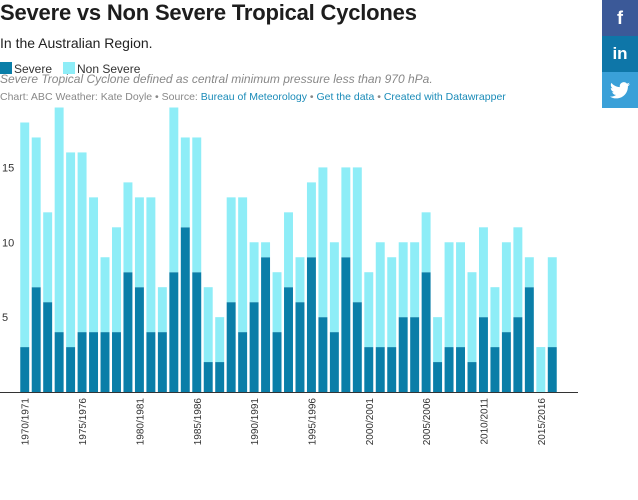  What do you see at coordinates (346, 324) in the screenshot?
I see `bar-severe-1998/1999` at bounding box center [346, 324].